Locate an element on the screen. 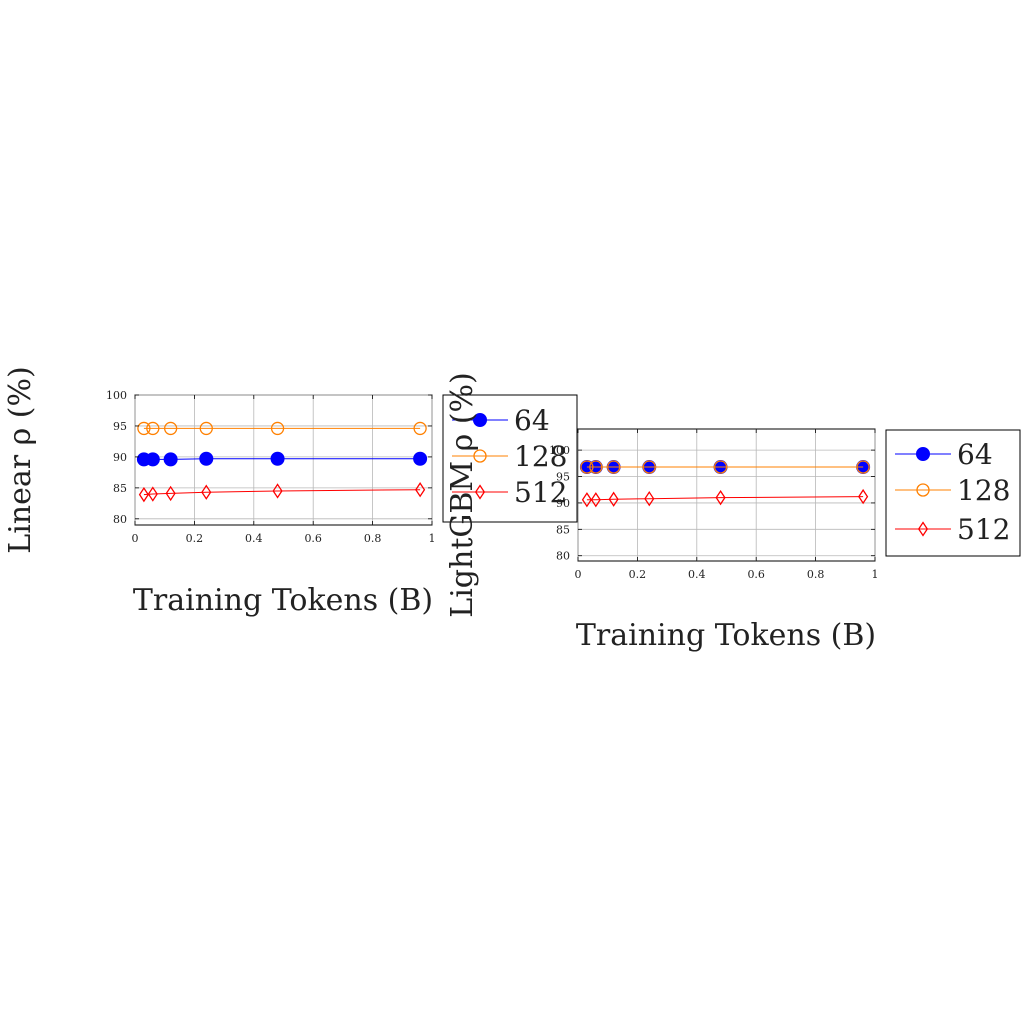  series-group-lightgbm is located at coordinates (725, 484).